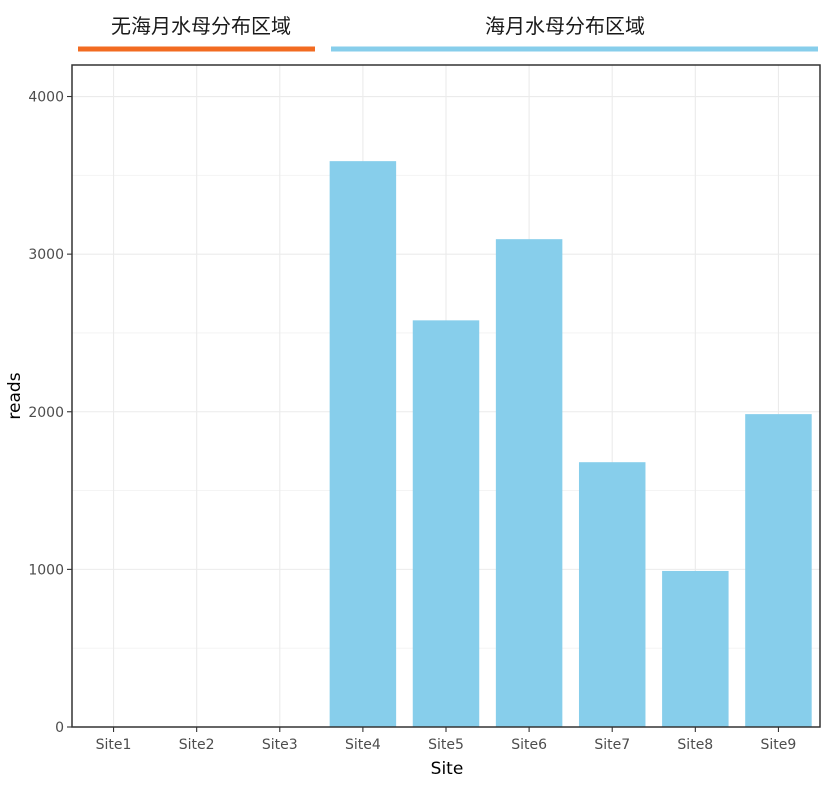 The image size is (826, 788). I want to click on x-tick-label: Site7, so click(612, 745).